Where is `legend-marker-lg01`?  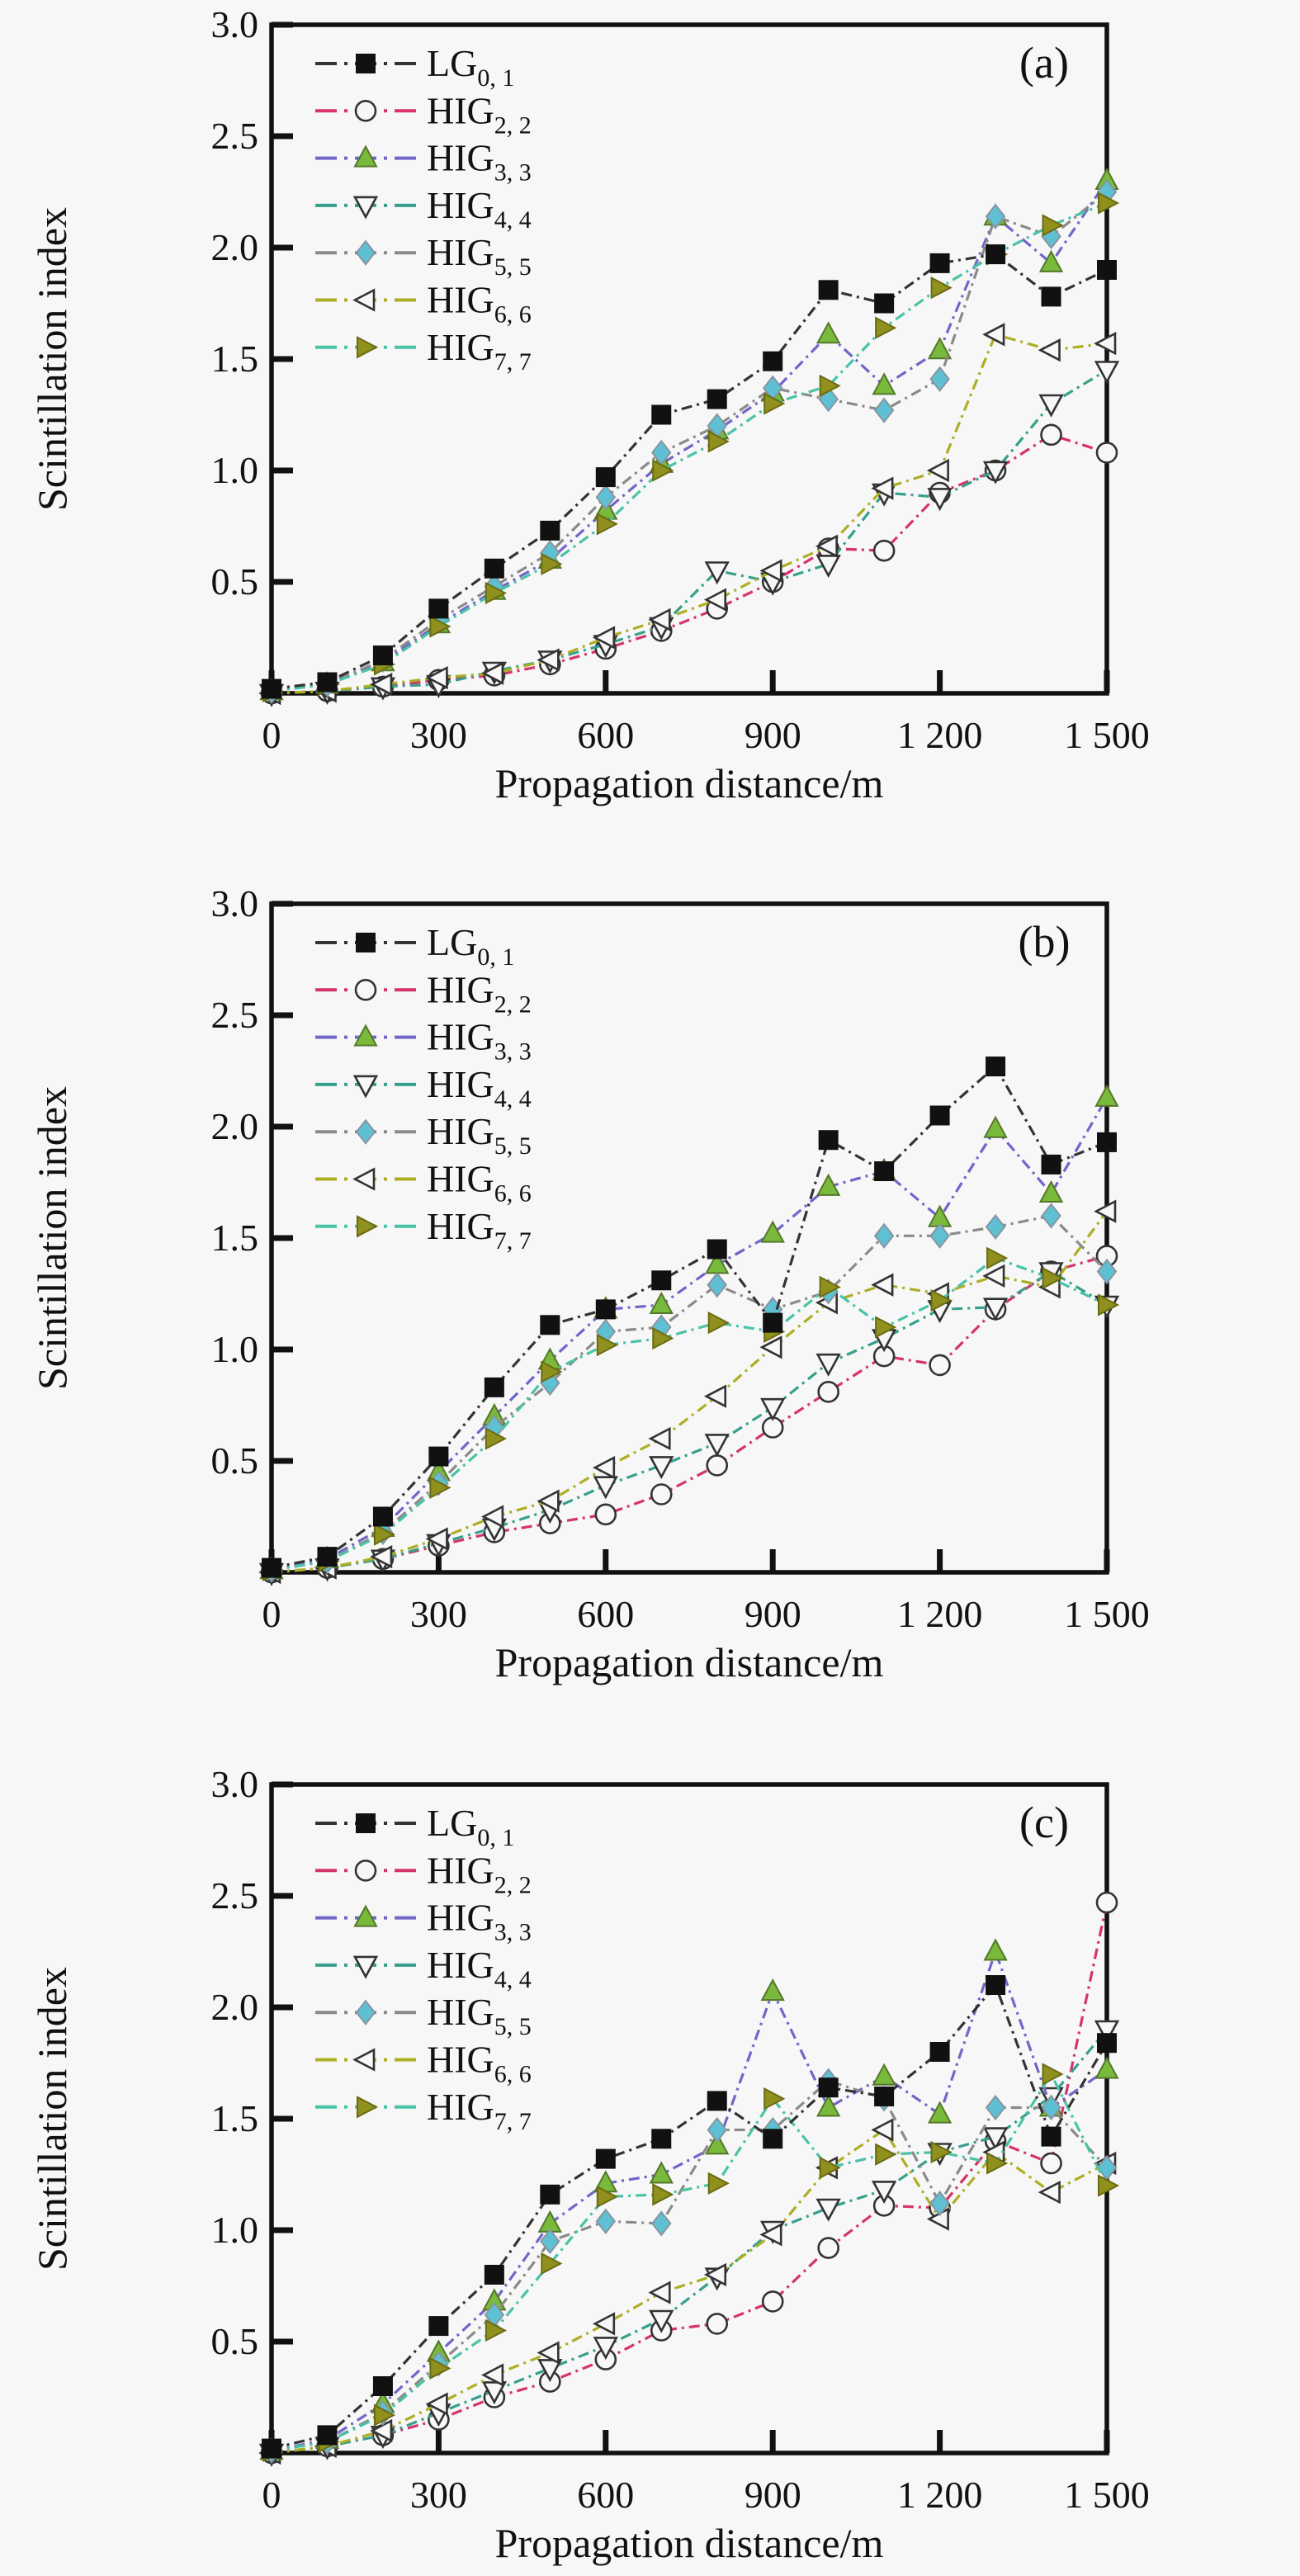 legend-marker-lg01 is located at coordinates (366, 1823).